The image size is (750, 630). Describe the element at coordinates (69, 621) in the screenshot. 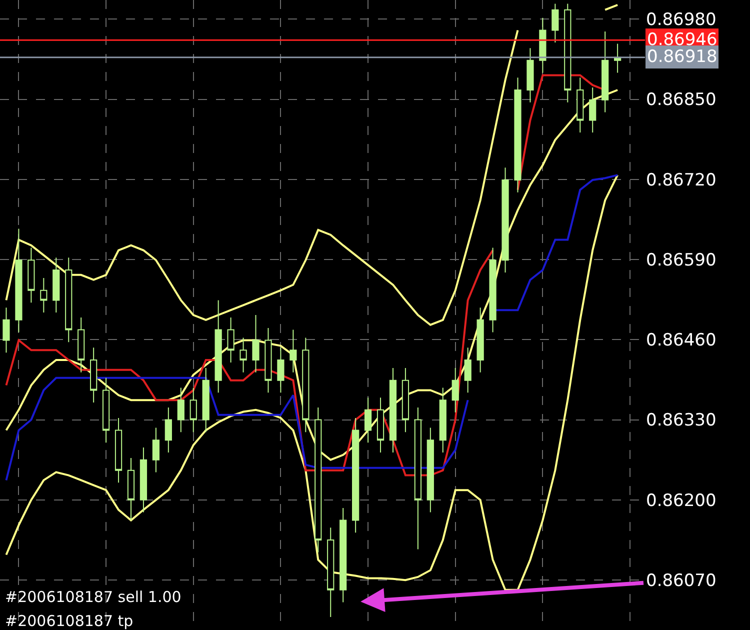

I see `annotation: #2006108187 tp` at that location.